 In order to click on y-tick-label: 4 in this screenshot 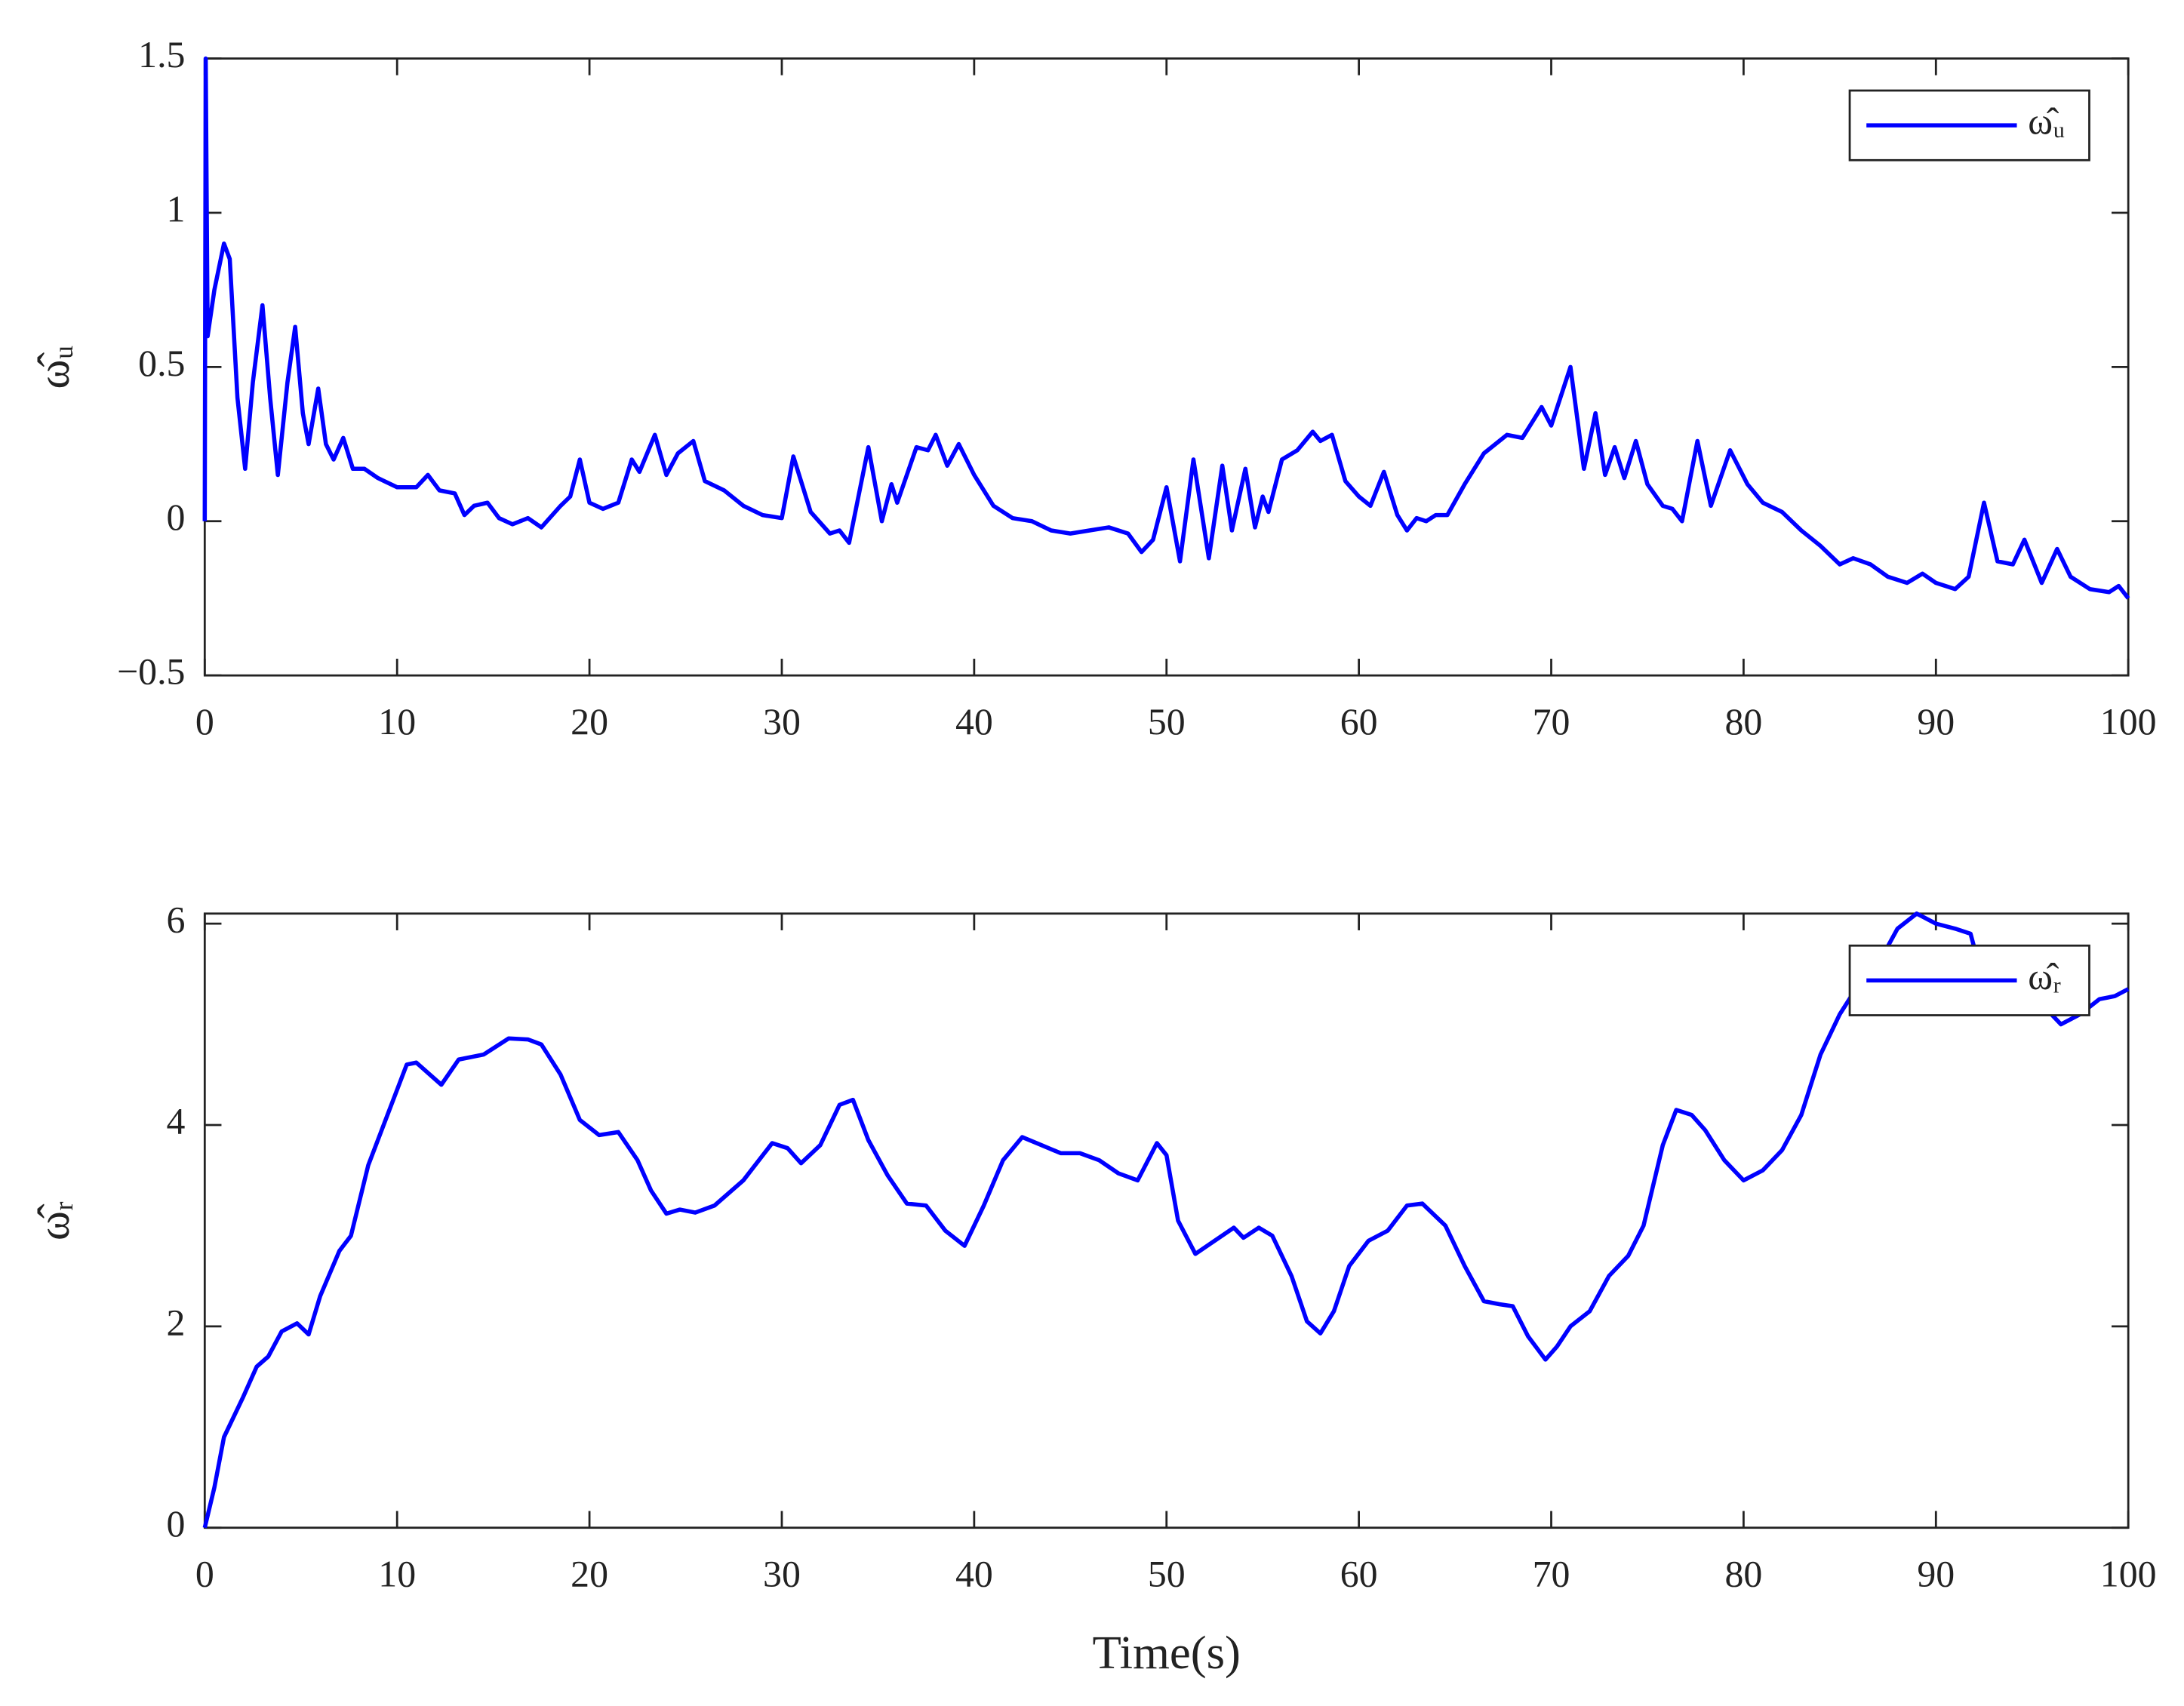, I will do `click(176, 1121)`.